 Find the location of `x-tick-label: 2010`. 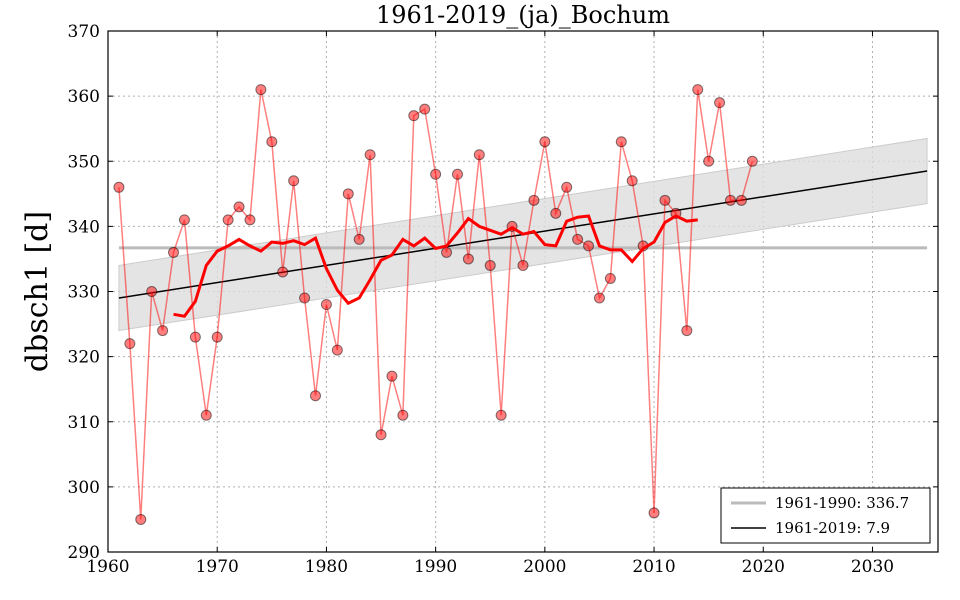

x-tick-label: 2010 is located at coordinates (653, 567).